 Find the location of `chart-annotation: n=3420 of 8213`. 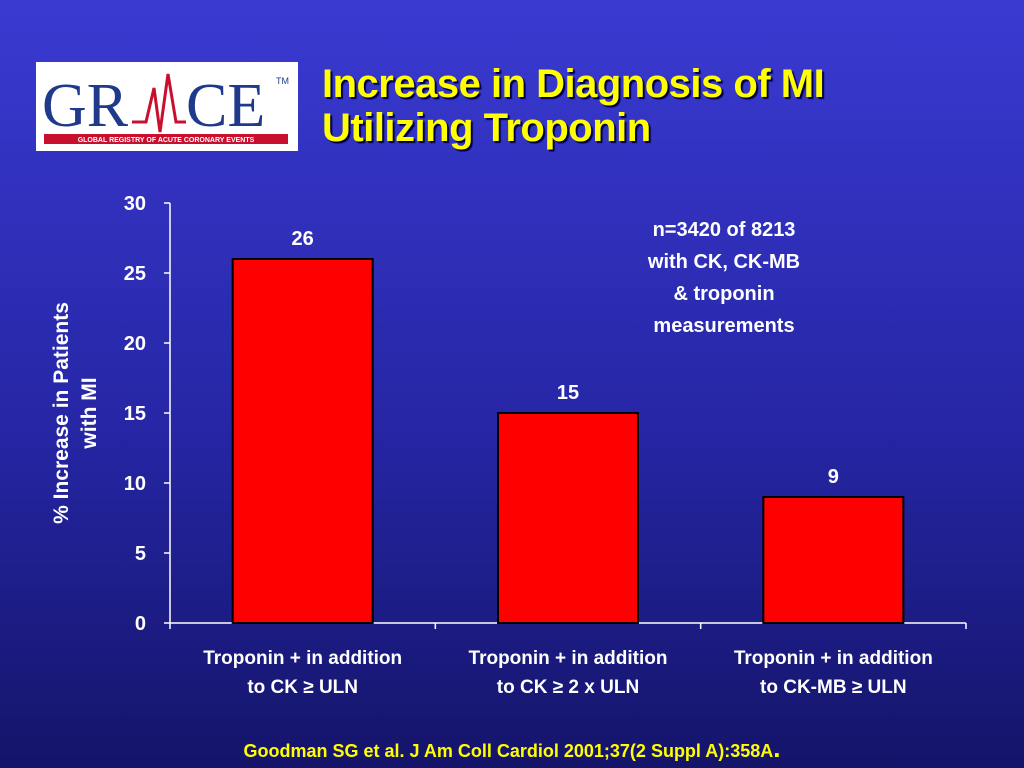

chart-annotation: n=3420 of 8213 is located at coordinates (724, 230).